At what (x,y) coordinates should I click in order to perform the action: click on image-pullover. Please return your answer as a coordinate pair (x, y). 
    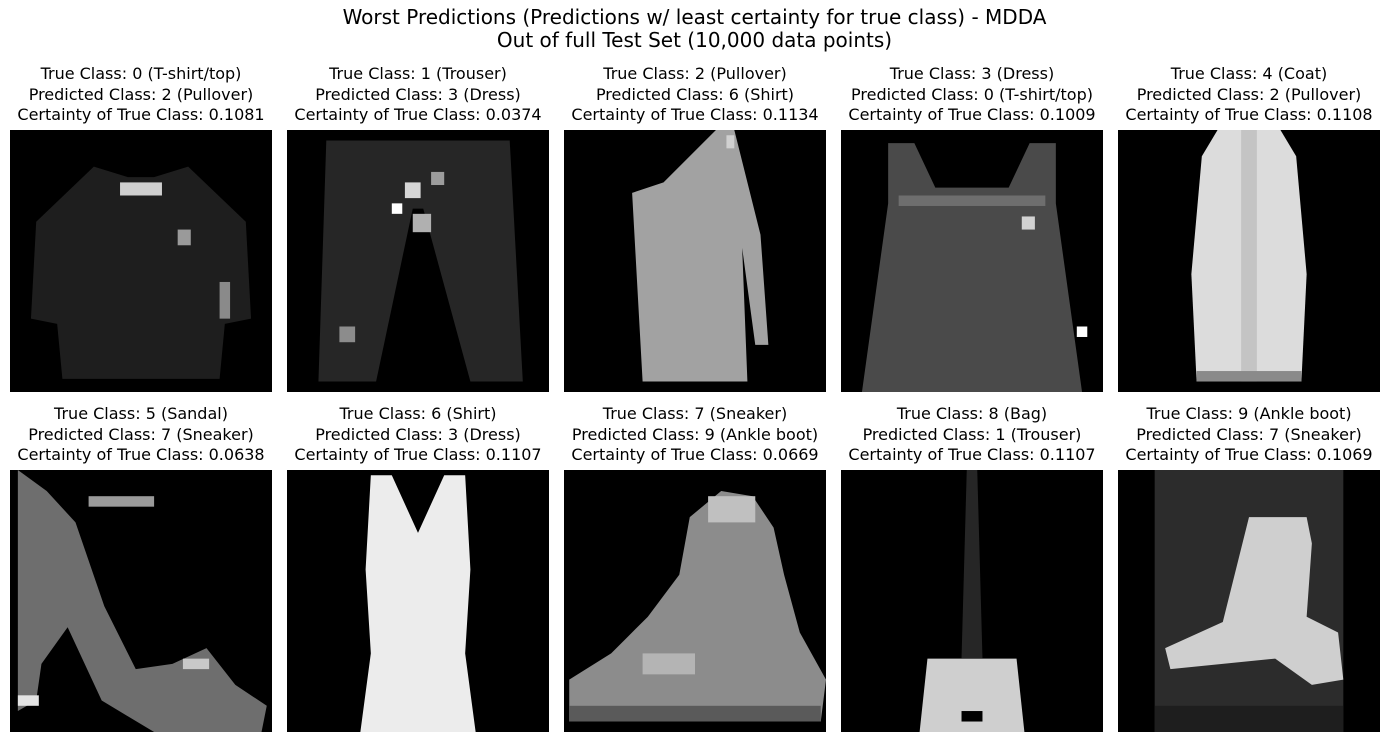
    Looking at the image, I should click on (695, 261).